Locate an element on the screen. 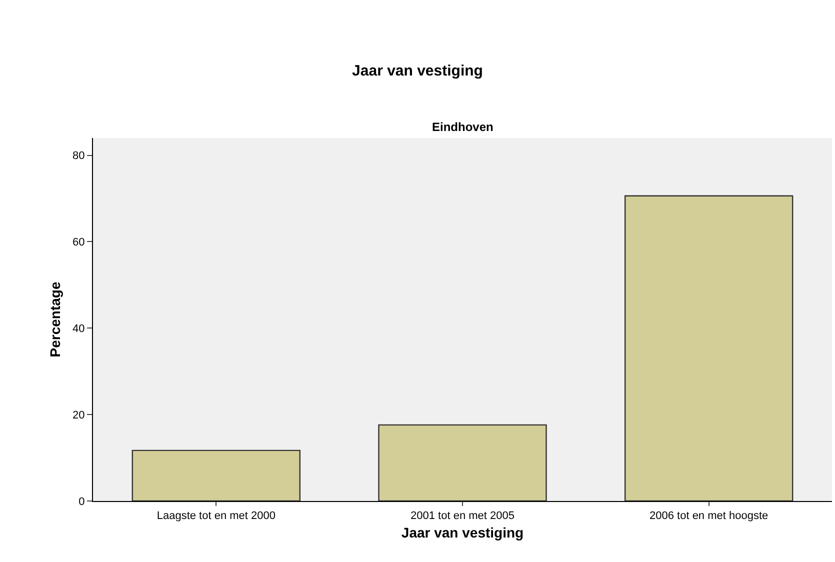 The height and width of the screenshot is (562, 835). x-tick-label: 2006 tot en met hoogste is located at coordinates (709, 516).